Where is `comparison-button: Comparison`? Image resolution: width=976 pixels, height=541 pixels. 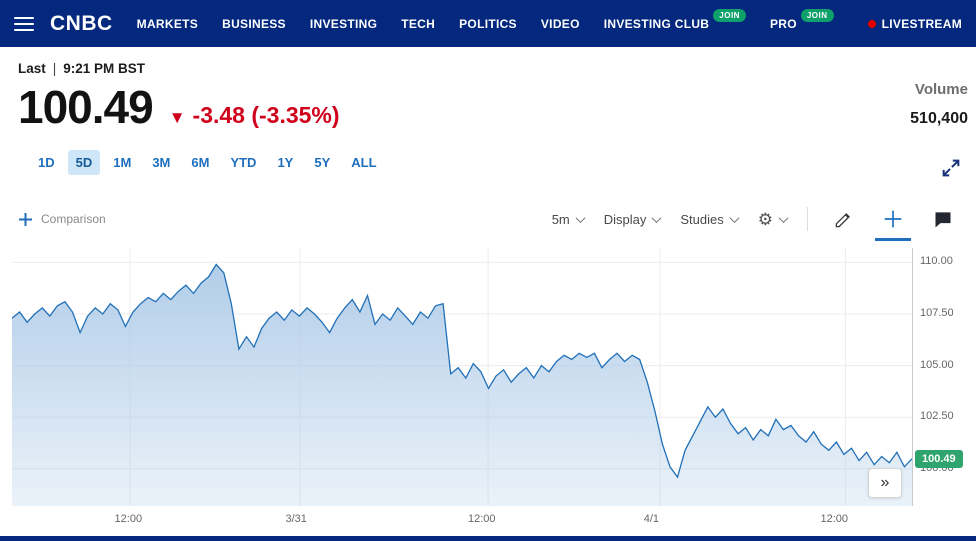 comparison-button: Comparison is located at coordinates (62, 219).